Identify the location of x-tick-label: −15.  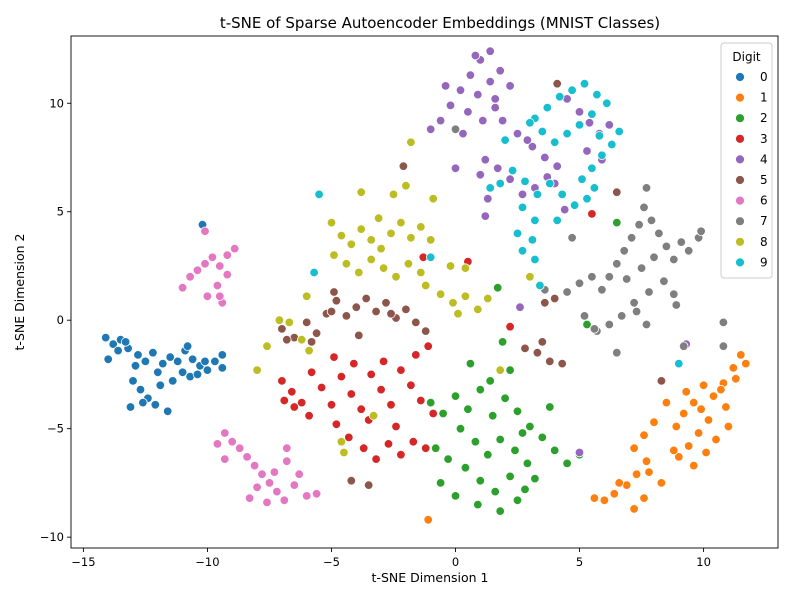
(83, 562).